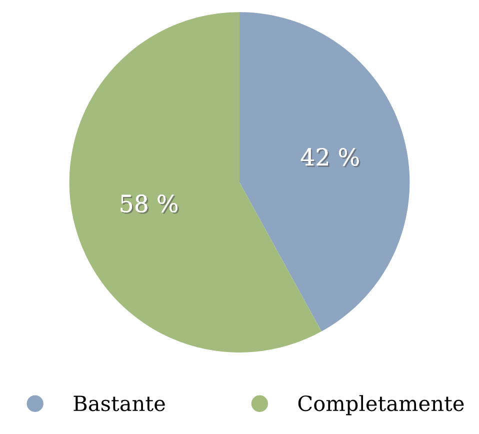 The image size is (479, 434). Describe the element at coordinates (381, 405) in the screenshot. I see `legend-label: Completamente` at that location.